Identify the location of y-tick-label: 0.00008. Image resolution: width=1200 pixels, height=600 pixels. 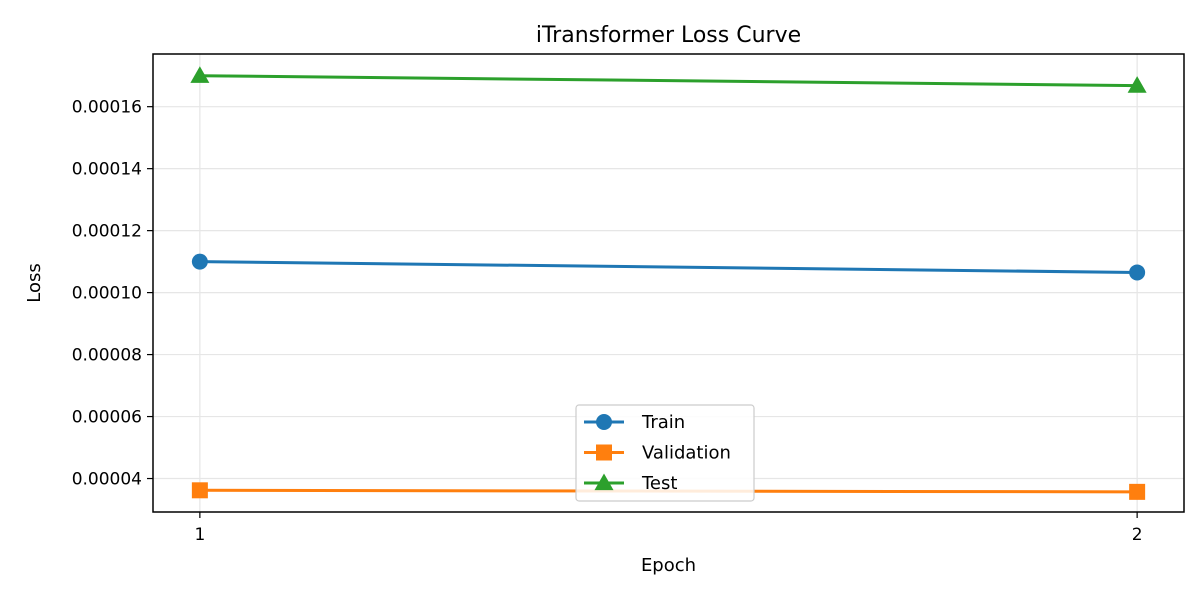
(107, 356).